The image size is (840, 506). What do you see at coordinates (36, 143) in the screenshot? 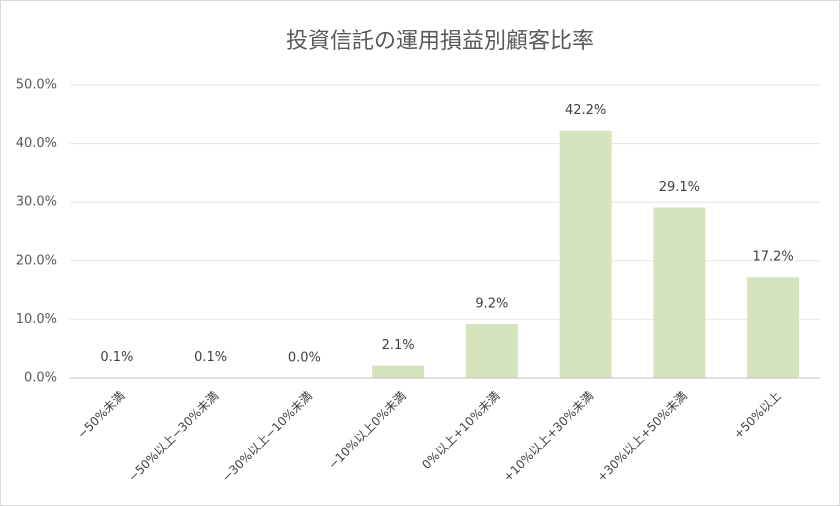
I see `y-tick-label: 40.0%` at bounding box center [36, 143].